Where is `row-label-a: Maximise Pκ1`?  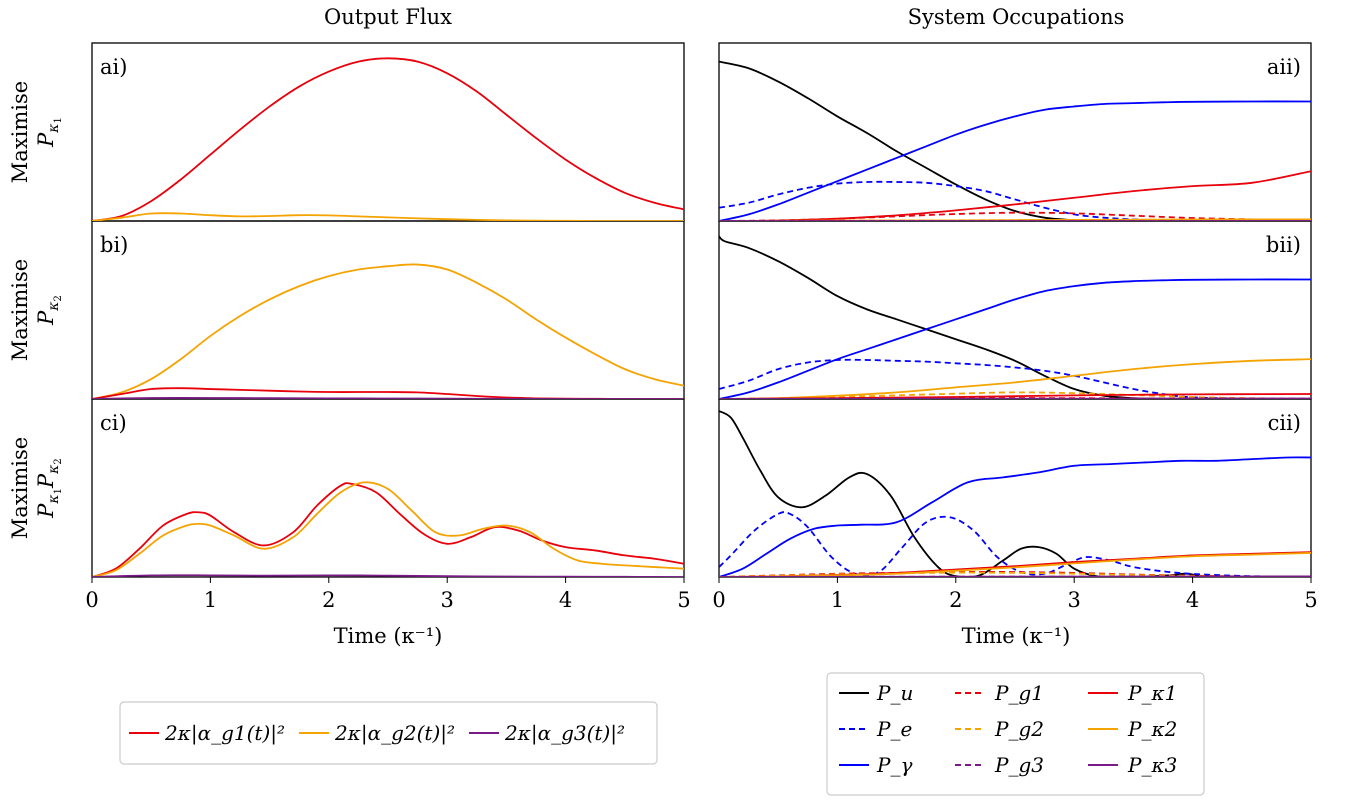 row-label-a: Maximise Pκ1 is located at coordinates (36, 132).